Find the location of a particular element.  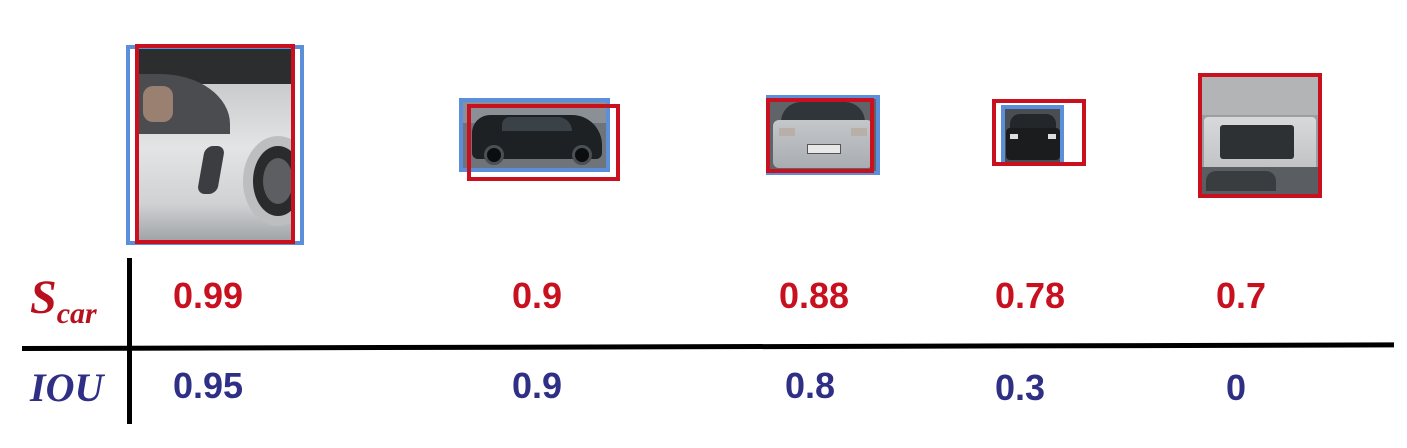

score-row-label: Scar is located at coordinates (63, 300).